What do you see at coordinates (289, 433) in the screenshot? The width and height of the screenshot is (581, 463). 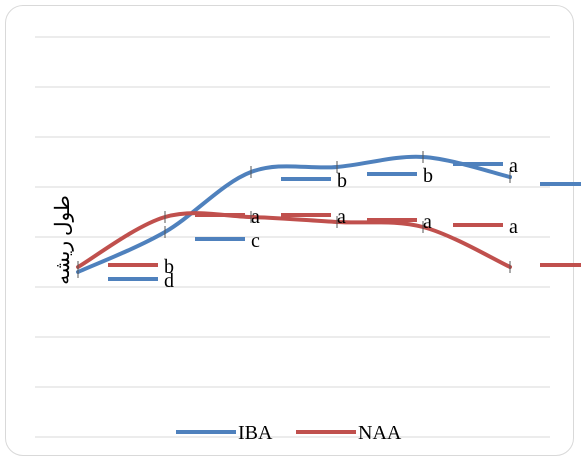 I see `legend: IBA NAA` at bounding box center [289, 433].